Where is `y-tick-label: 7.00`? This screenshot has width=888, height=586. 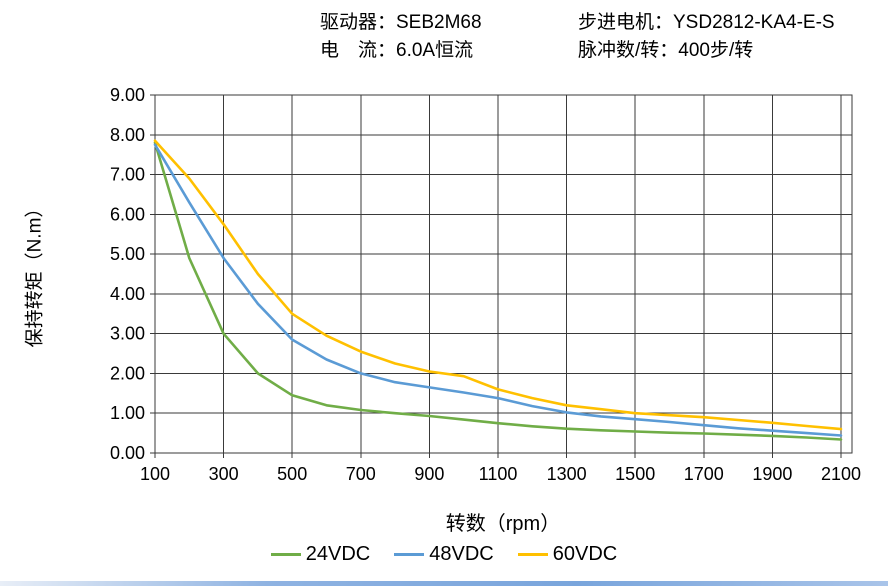 y-tick-label: 7.00 is located at coordinates (127, 175).